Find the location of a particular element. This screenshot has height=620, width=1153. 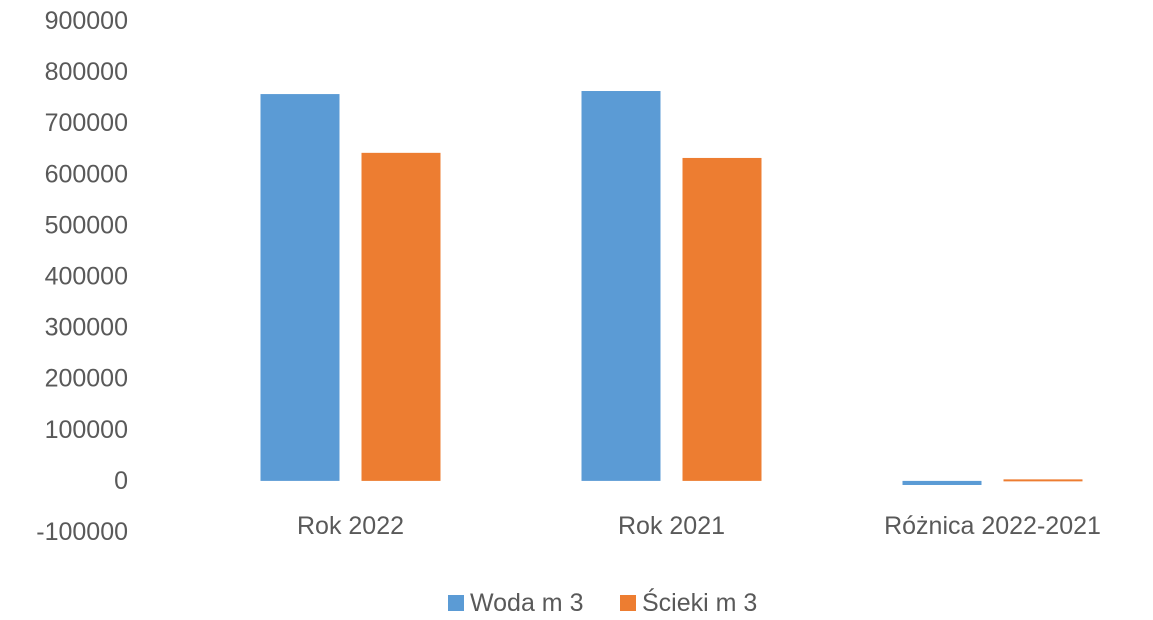

category-label: Różnica 2022-2021 is located at coordinates (992, 526).